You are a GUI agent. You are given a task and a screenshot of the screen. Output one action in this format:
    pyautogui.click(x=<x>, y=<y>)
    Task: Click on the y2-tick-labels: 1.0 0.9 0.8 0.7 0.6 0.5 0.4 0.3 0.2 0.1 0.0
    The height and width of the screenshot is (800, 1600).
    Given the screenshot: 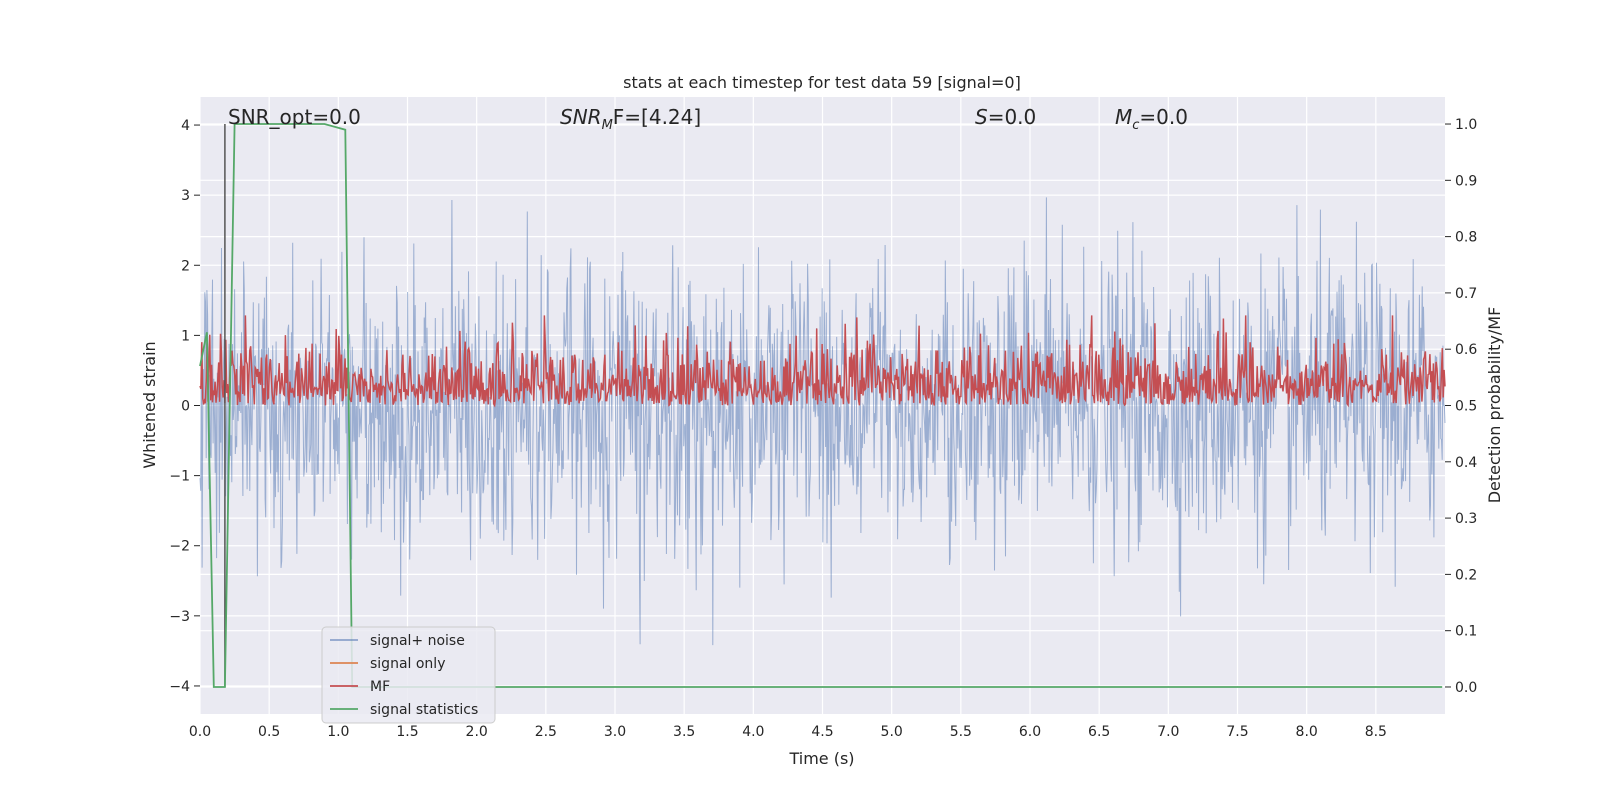 What is the action you would take?
    pyautogui.click(x=1461, y=406)
    